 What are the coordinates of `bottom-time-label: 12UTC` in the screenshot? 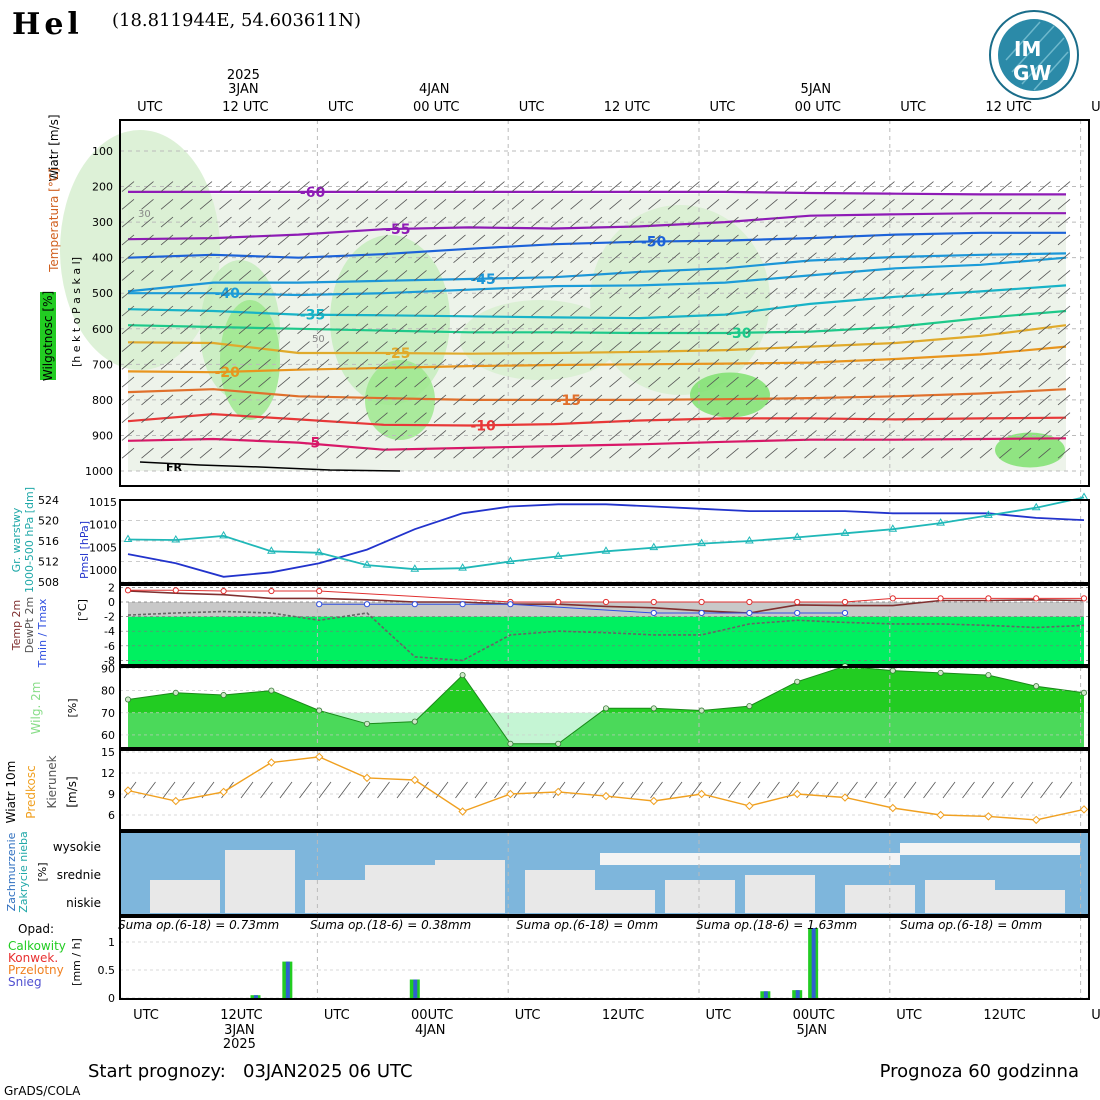 It's located at (623, 1015).